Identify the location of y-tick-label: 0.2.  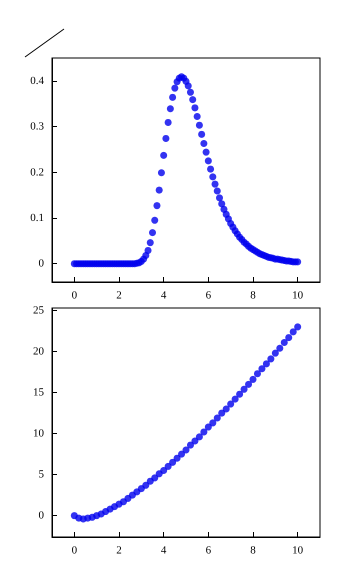
(37, 172).